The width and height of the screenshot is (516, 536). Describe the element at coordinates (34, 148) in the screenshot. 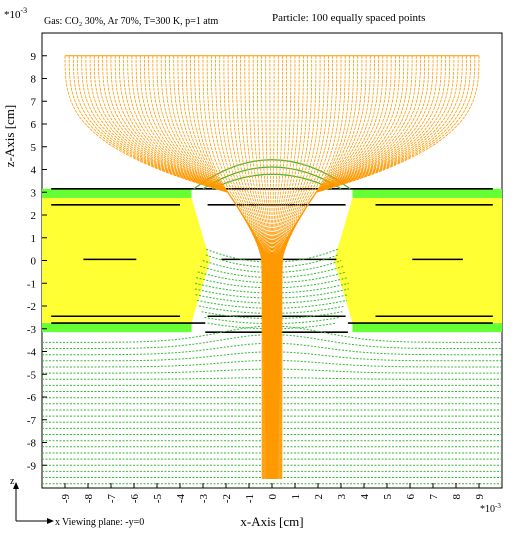

I see `y-tick-label-5: 5` at that location.